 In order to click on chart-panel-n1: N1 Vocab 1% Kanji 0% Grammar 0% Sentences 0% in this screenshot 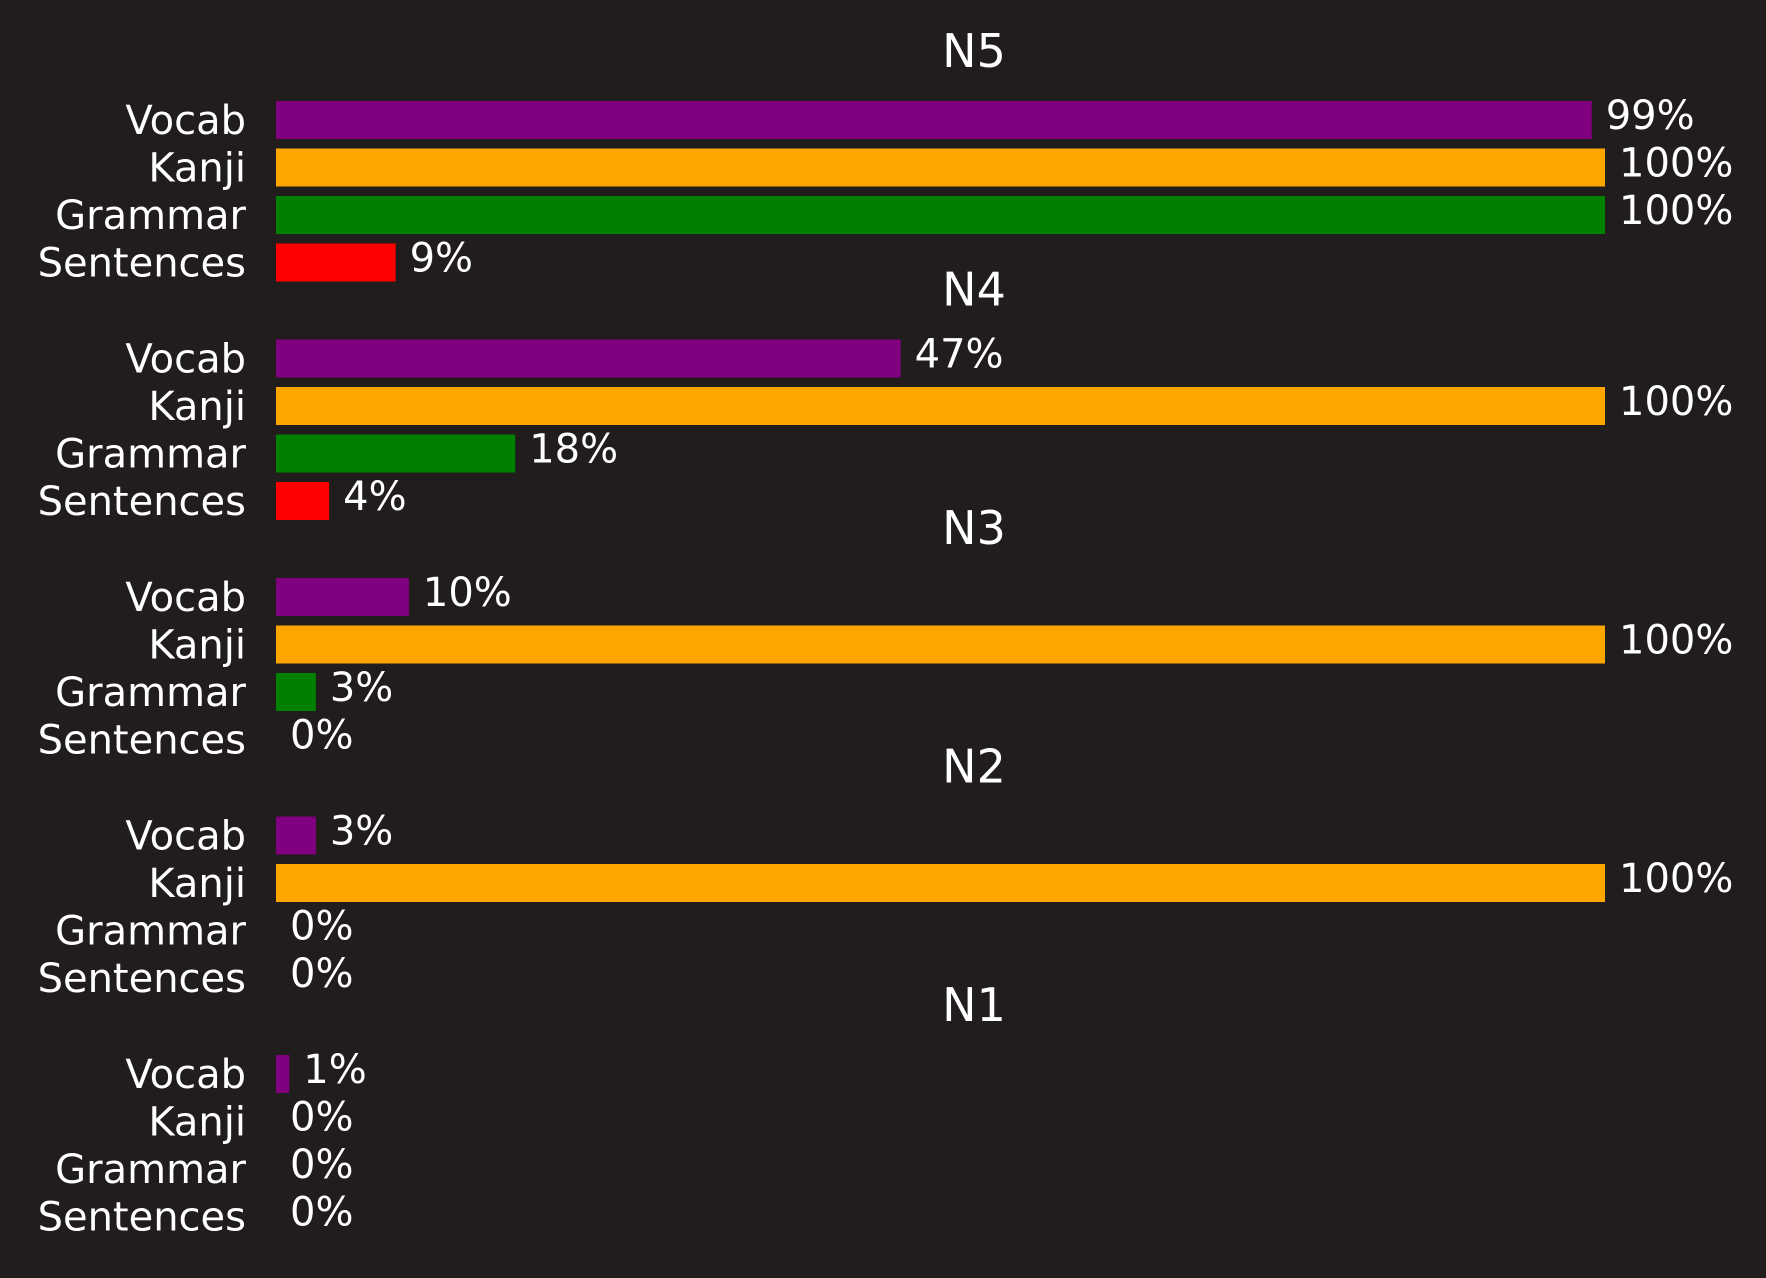, I will do `click(522, 1109)`.